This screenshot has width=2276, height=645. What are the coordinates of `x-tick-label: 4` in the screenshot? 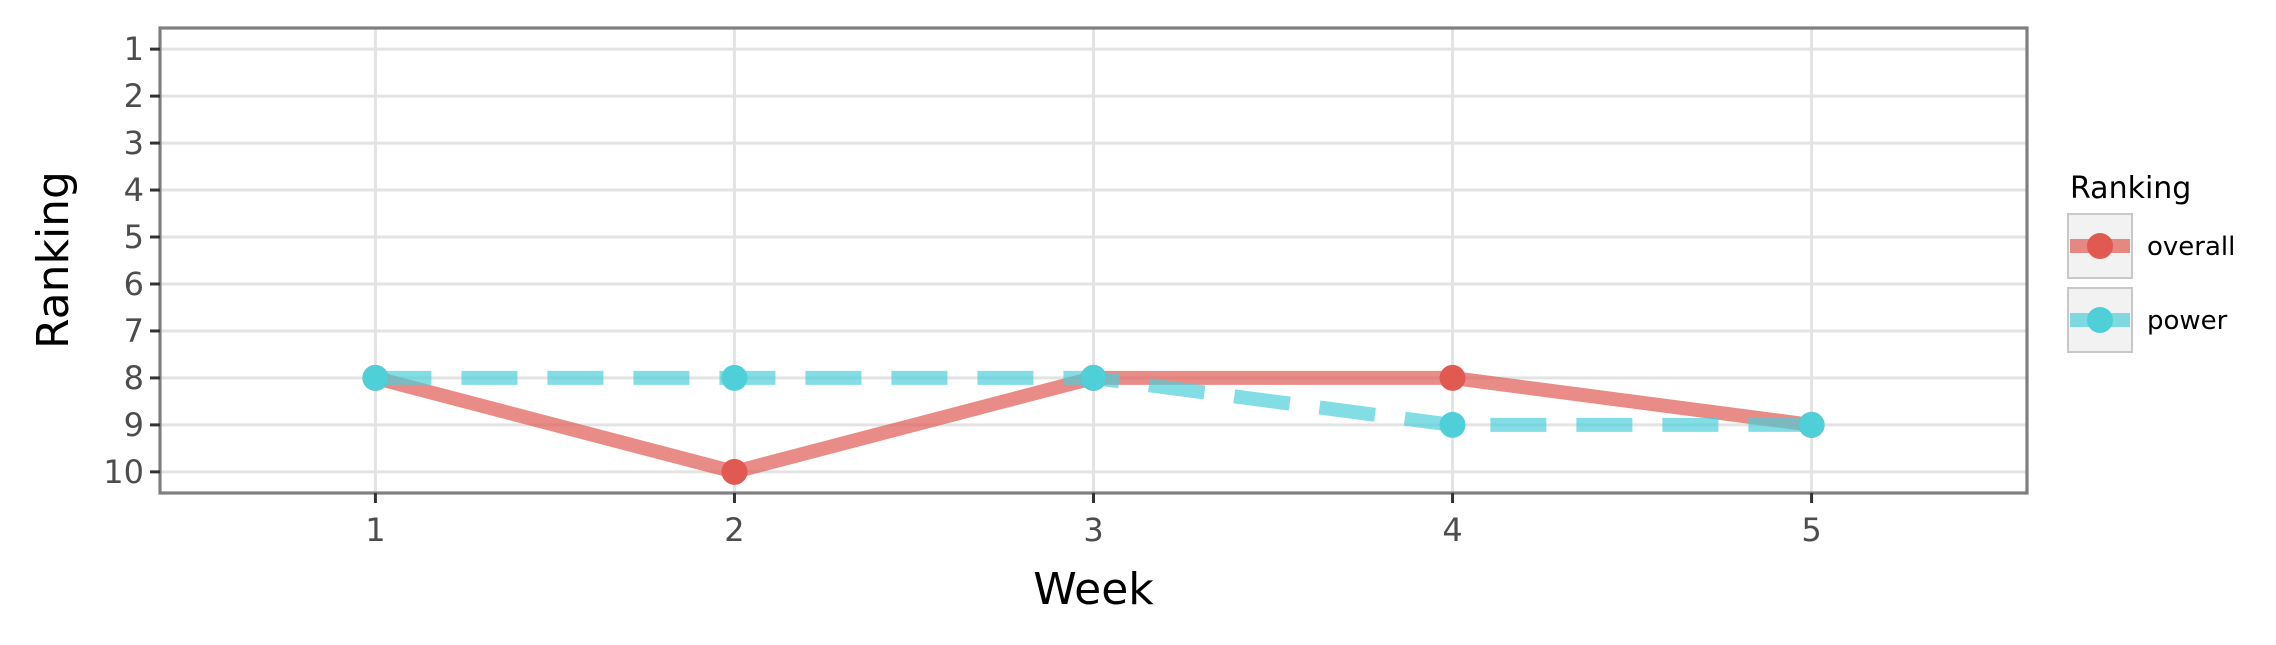 It's located at (1452, 530).